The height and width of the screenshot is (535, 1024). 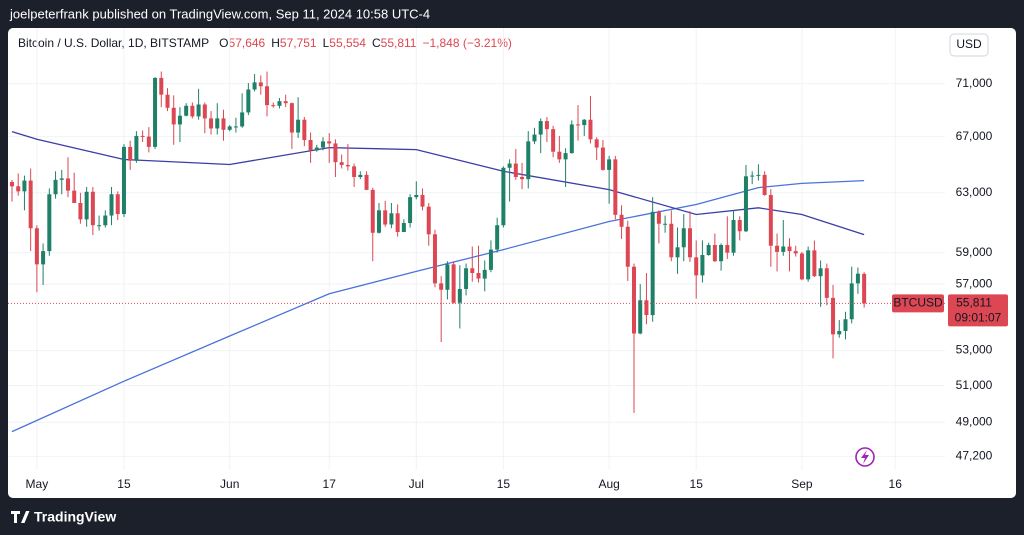 I want to click on y-tick-label: 47,200, so click(x=974, y=456).